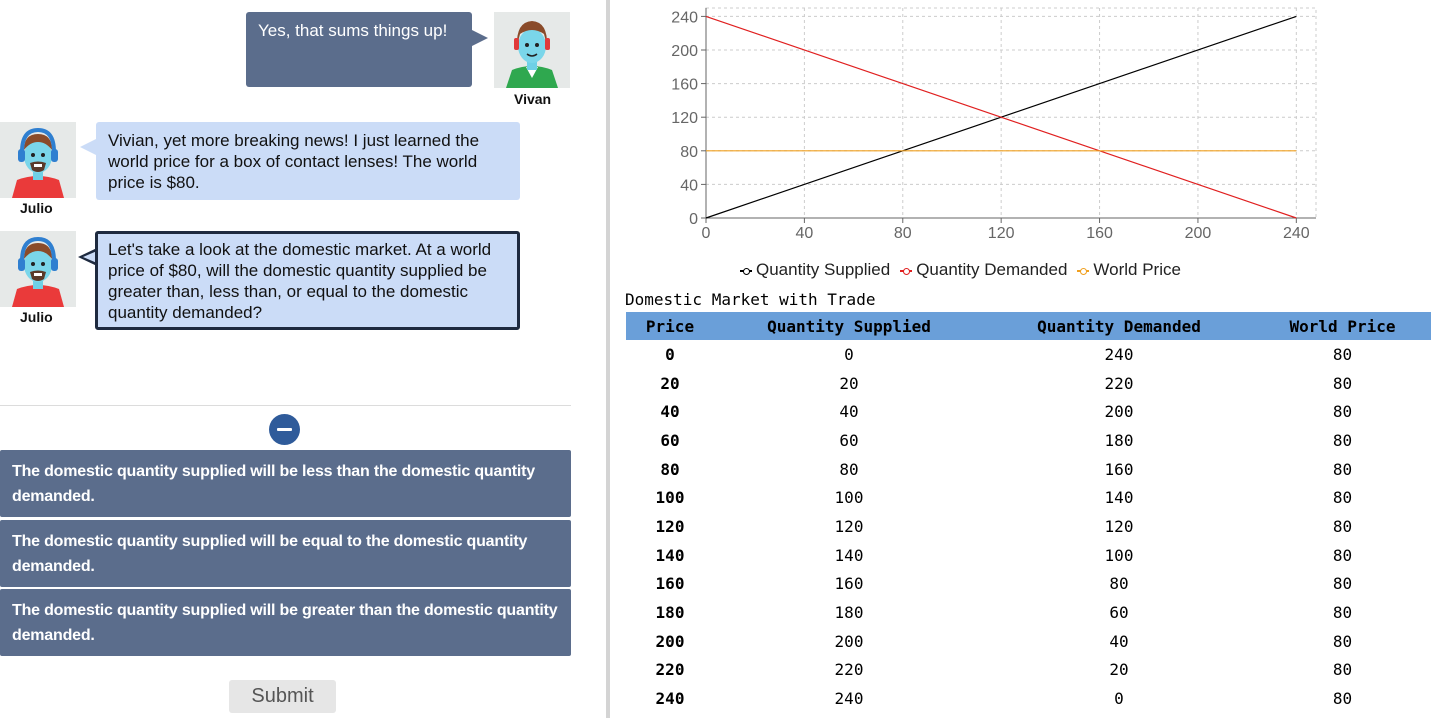  Describe the element at coordinates (359, 49) in the screenshot. I see `chat-message-vivan: Yes, that sums things up!` at that location.